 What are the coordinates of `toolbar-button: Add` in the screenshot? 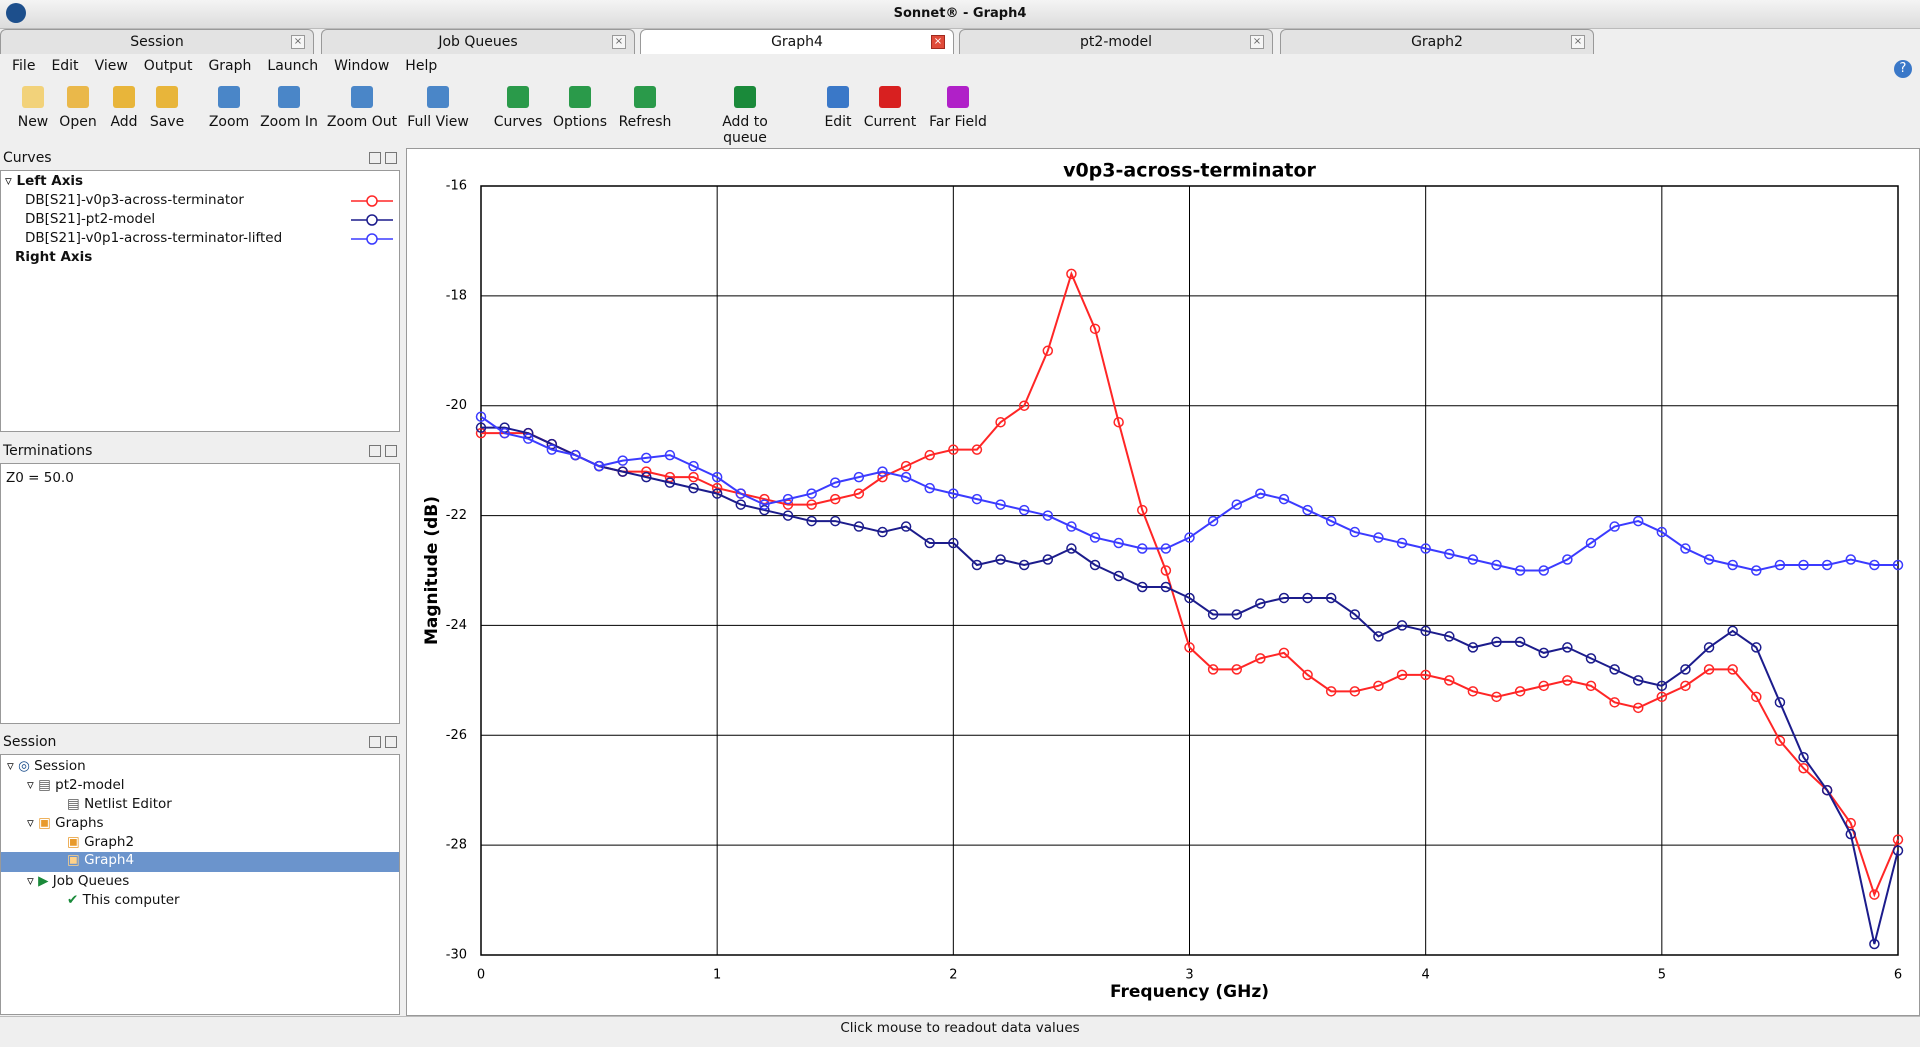 It's located at (124, 108).